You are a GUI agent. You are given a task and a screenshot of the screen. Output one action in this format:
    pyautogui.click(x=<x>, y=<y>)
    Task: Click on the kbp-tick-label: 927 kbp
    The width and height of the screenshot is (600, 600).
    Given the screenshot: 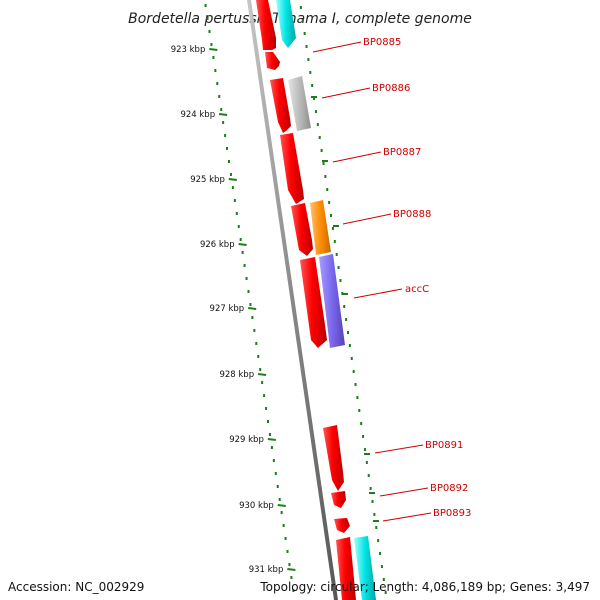 What is the action you would take?
    pyautogui.click(x=227, y=309)
    